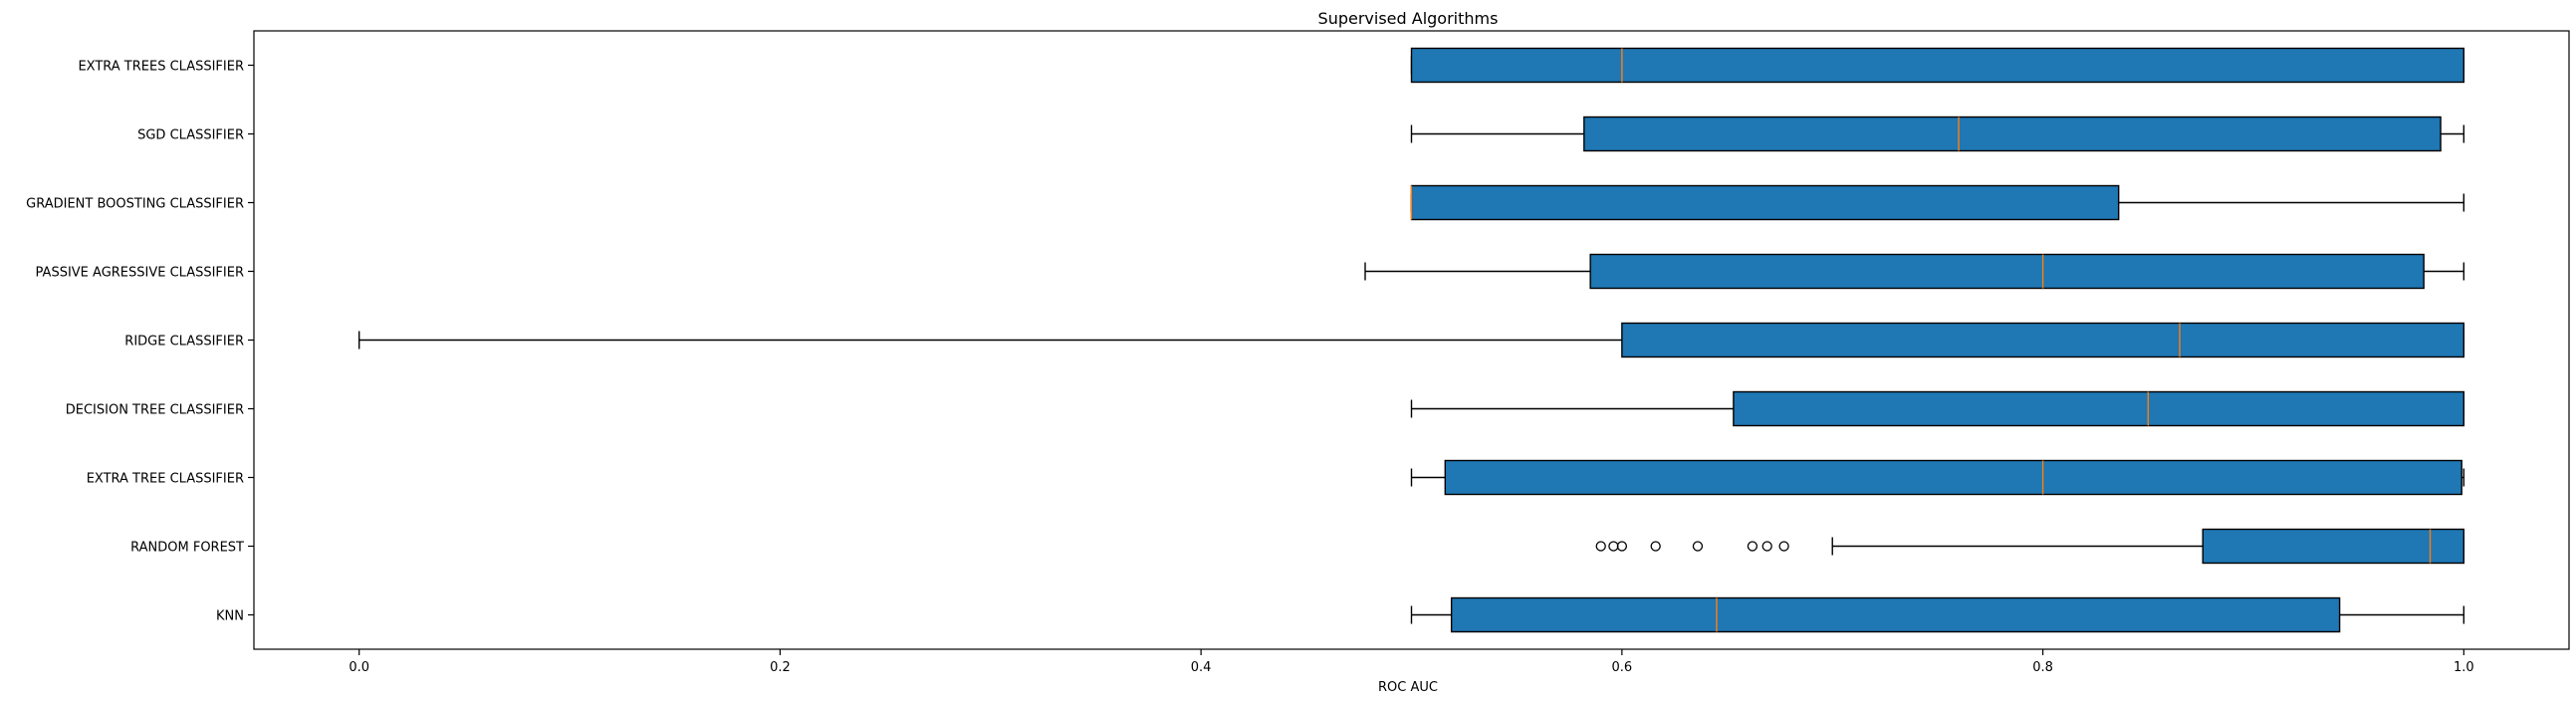 This screenshot has width=2576, height=703. What do you see at coordinates (165, 479) in the screenshot?
I see `y-tick-label: EXTRA TREE CLASSIFIER` at bounding box center [165, 479].